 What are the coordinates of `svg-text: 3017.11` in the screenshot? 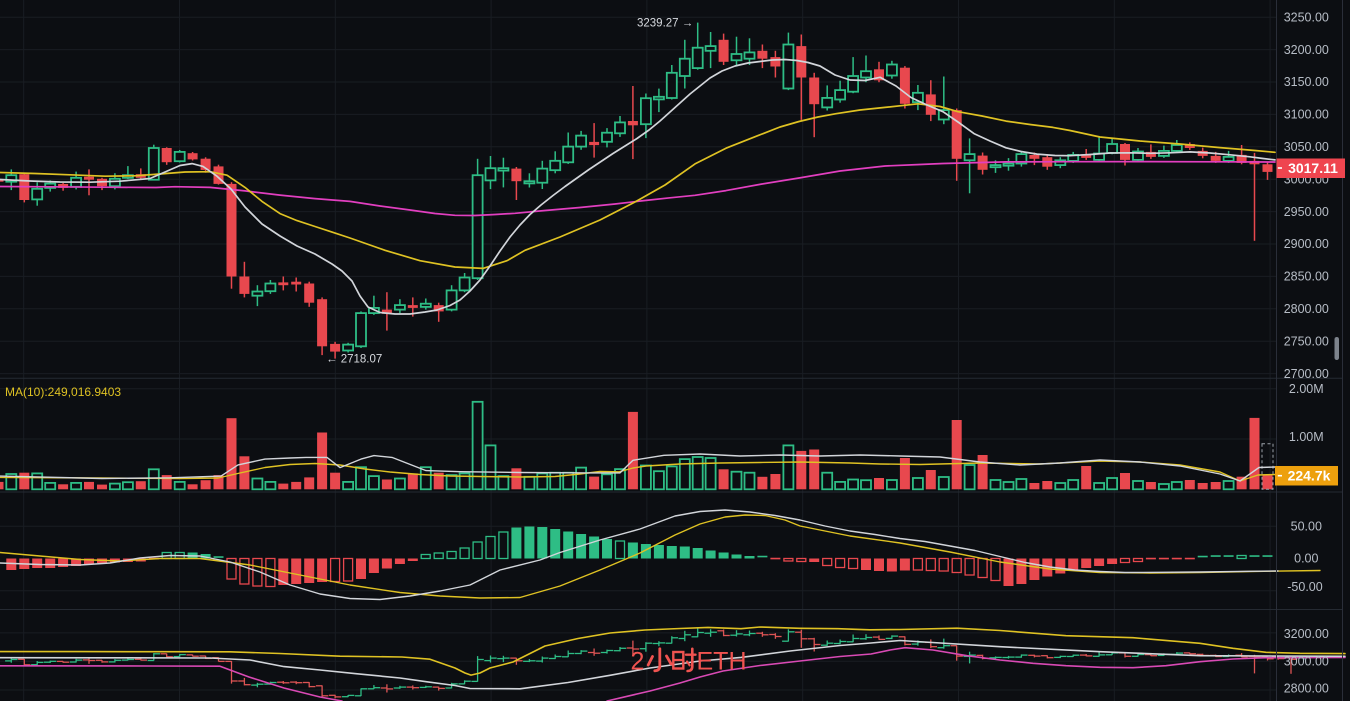 It's located at (1313, 168).